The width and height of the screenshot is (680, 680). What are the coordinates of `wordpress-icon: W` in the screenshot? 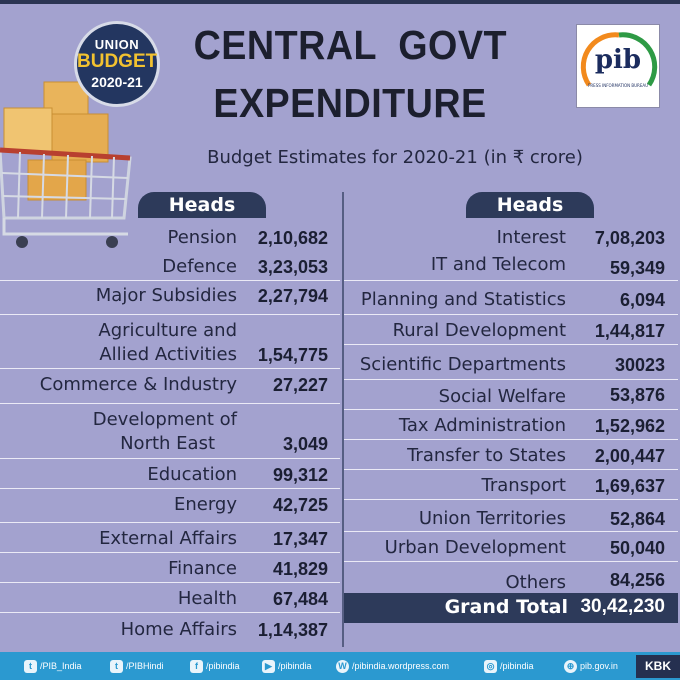 It's located at (342, 666).